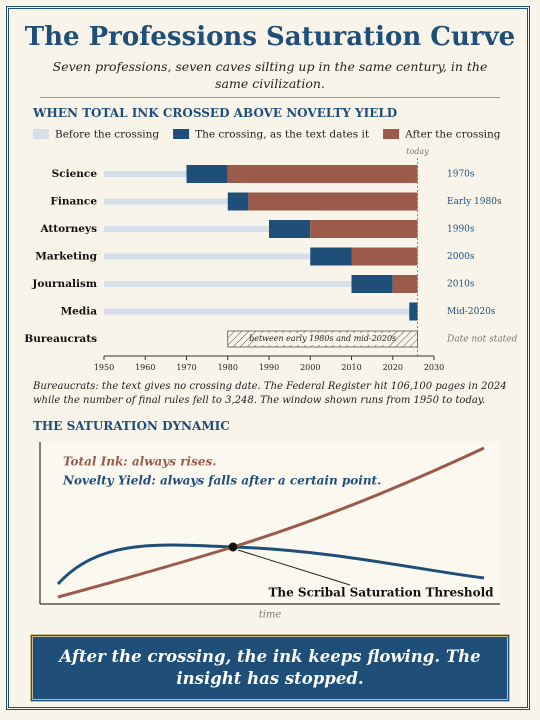 Image resolution: width=540 pixels, height=720 pixels. I want to click on legend-label: Before the crossing, so click(107, 135).